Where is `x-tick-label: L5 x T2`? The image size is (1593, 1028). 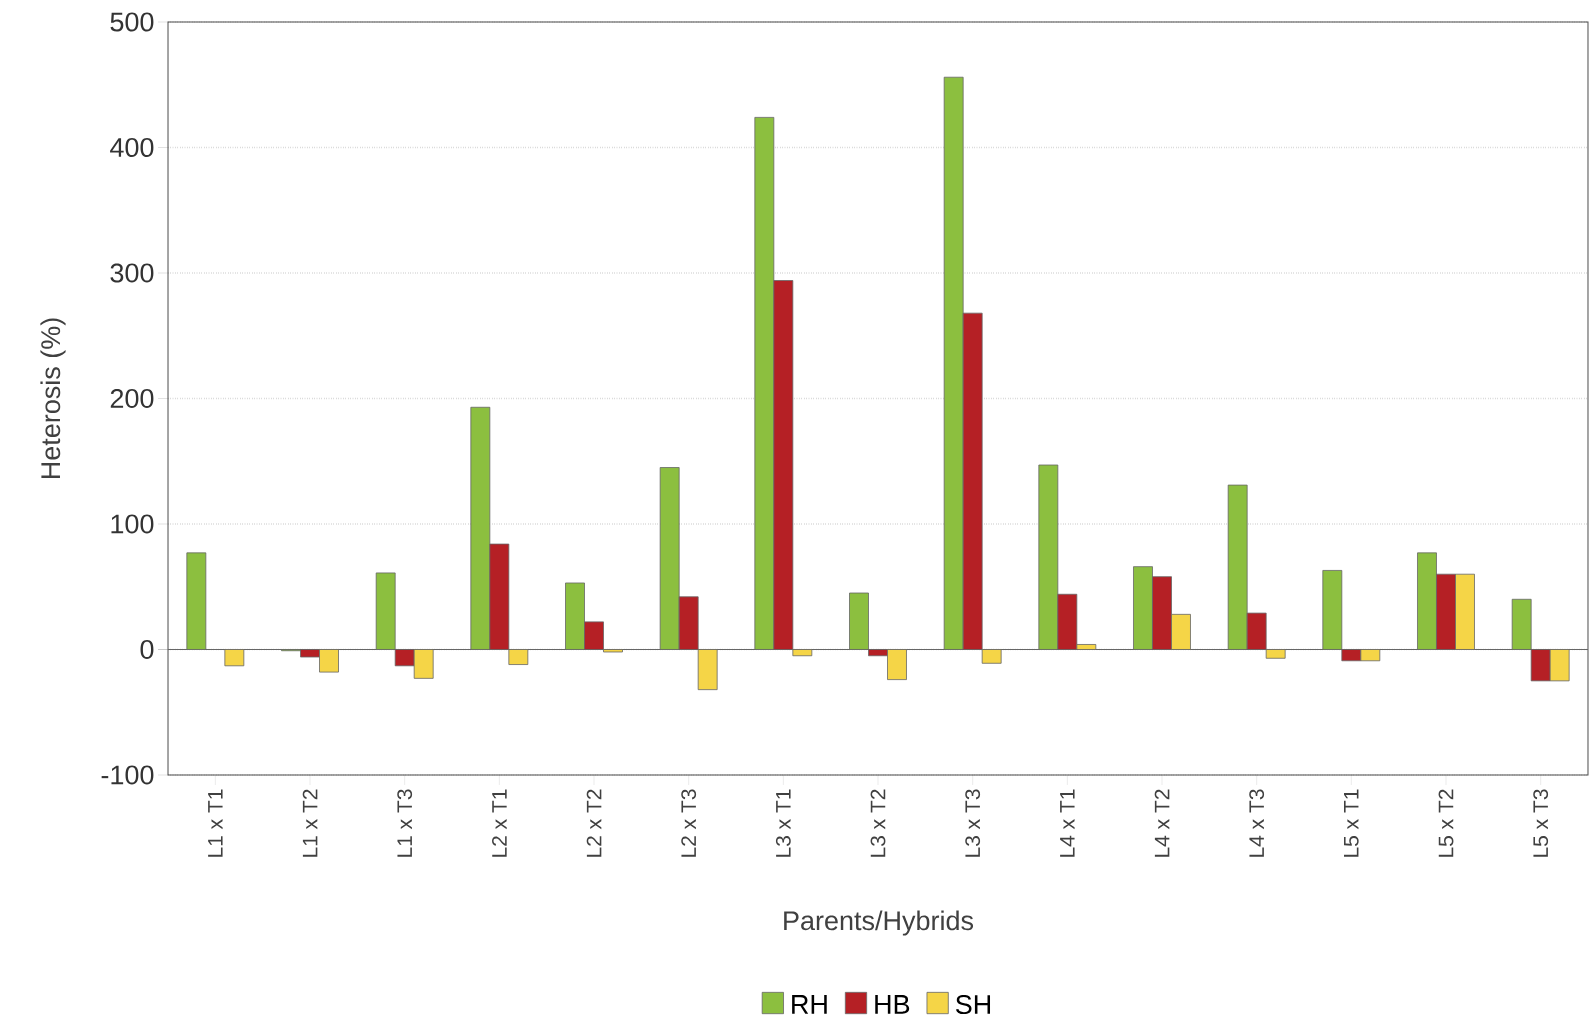
x-tick-label: L5 x T2 is located at coordinates (1446, 823).